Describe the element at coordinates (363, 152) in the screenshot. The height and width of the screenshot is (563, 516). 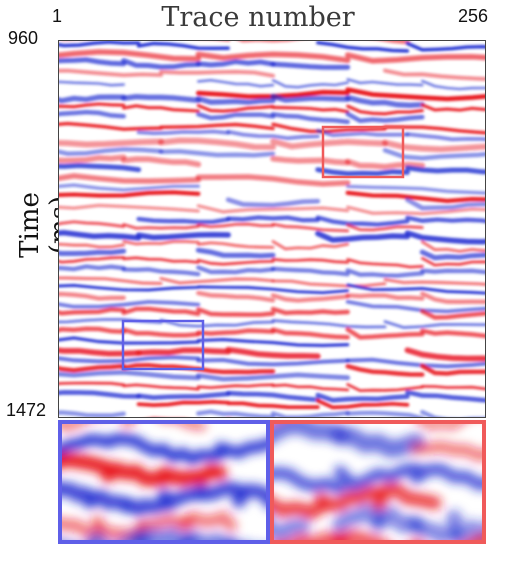
I see `zoom-box-red` at that location.